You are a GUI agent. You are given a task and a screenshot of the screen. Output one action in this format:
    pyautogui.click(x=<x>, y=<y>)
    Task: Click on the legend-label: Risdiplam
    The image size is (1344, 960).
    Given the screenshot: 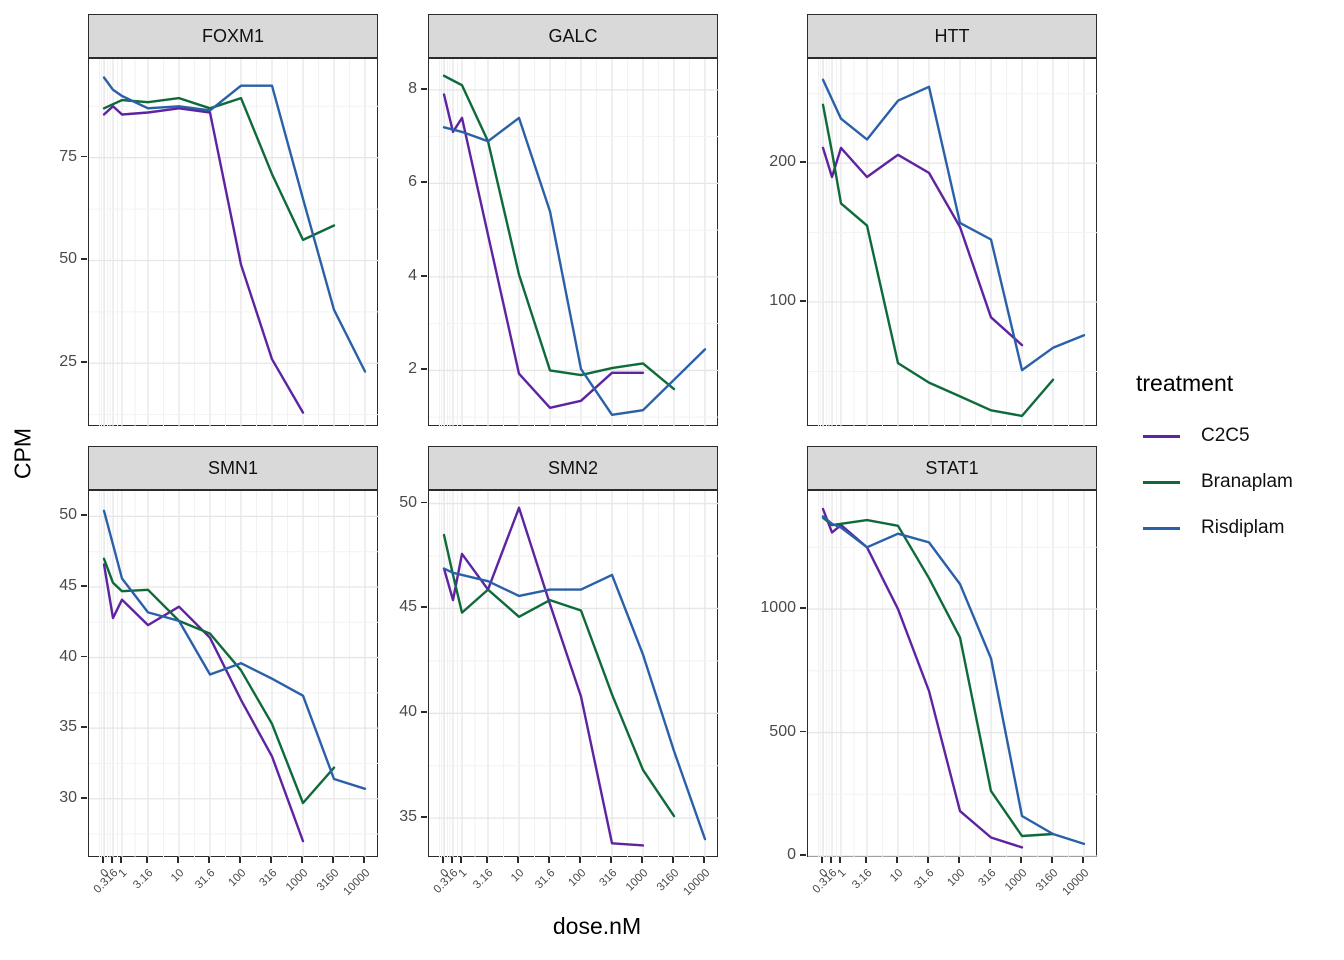 What is the action you would take?
    pyautogui.click(x=1243, y=527)
    